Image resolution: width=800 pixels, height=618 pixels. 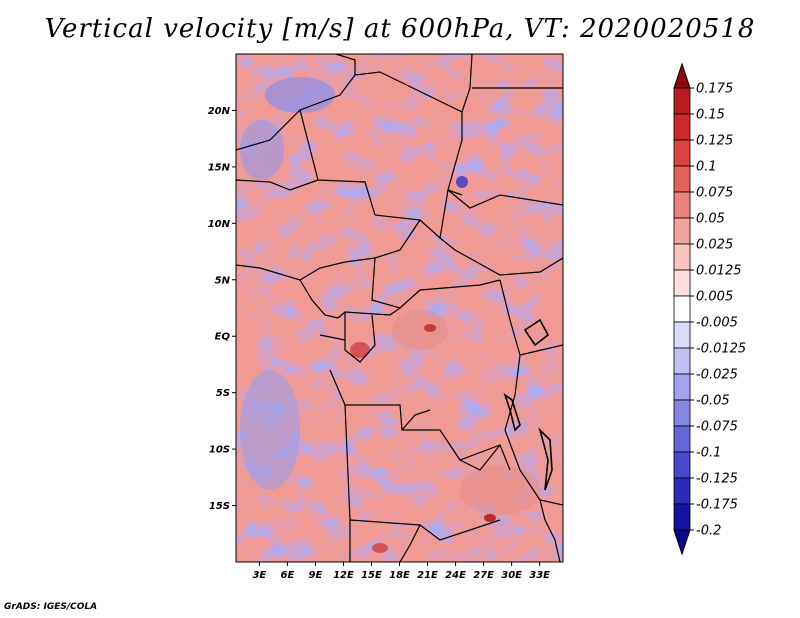 I want to click on colorbar-label: 0.005, so click(x=714, y=297).